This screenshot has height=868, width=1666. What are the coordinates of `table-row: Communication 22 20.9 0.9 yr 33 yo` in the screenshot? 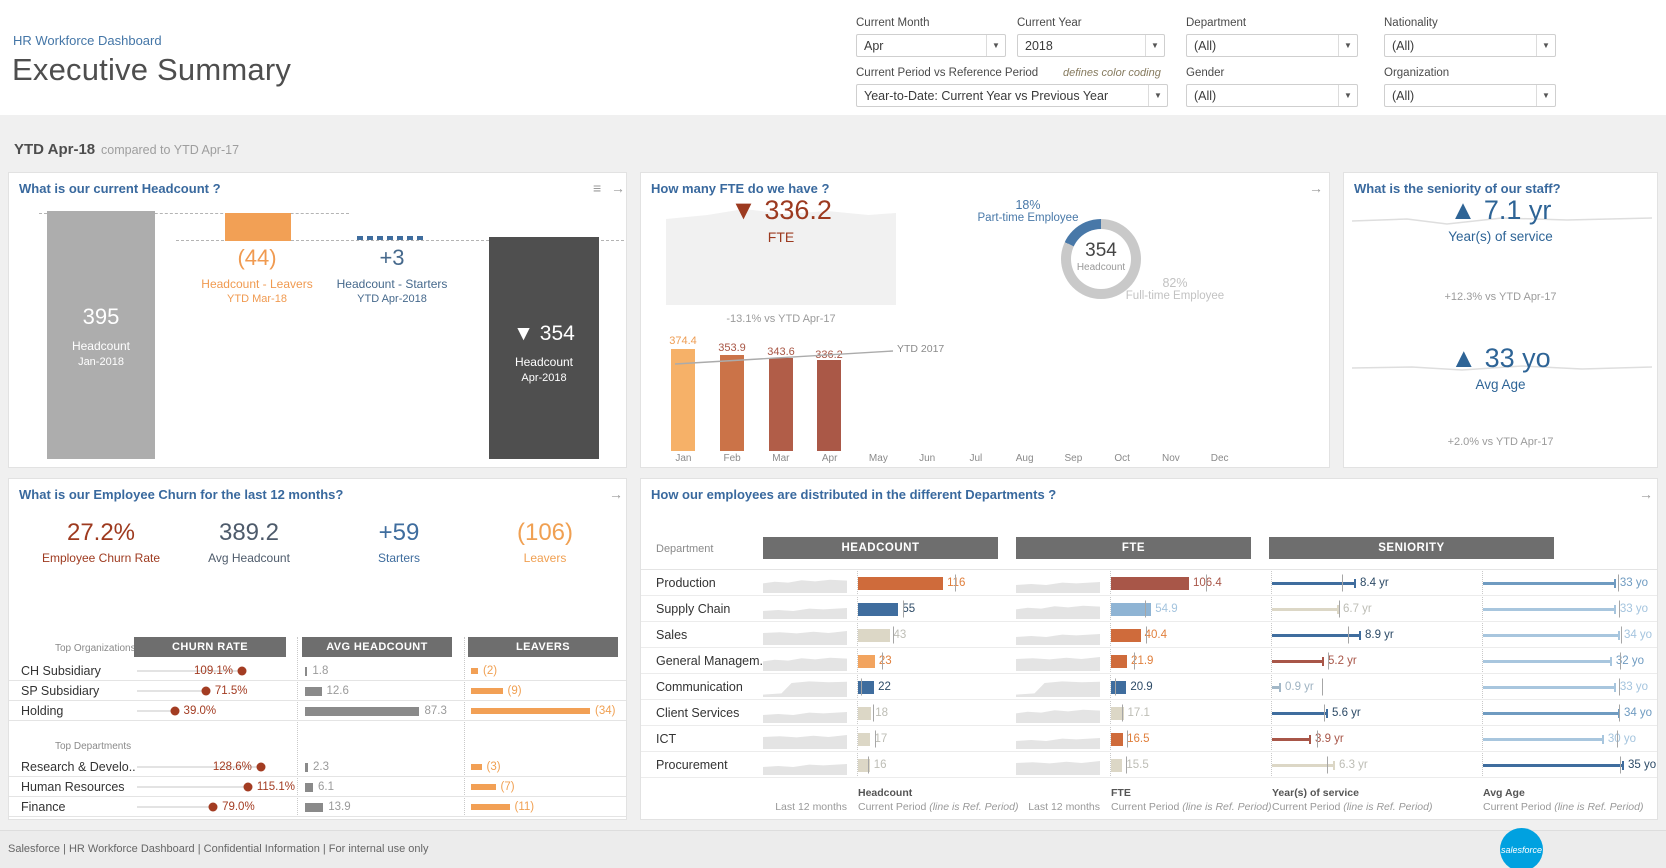 It's located at (1149, 687).